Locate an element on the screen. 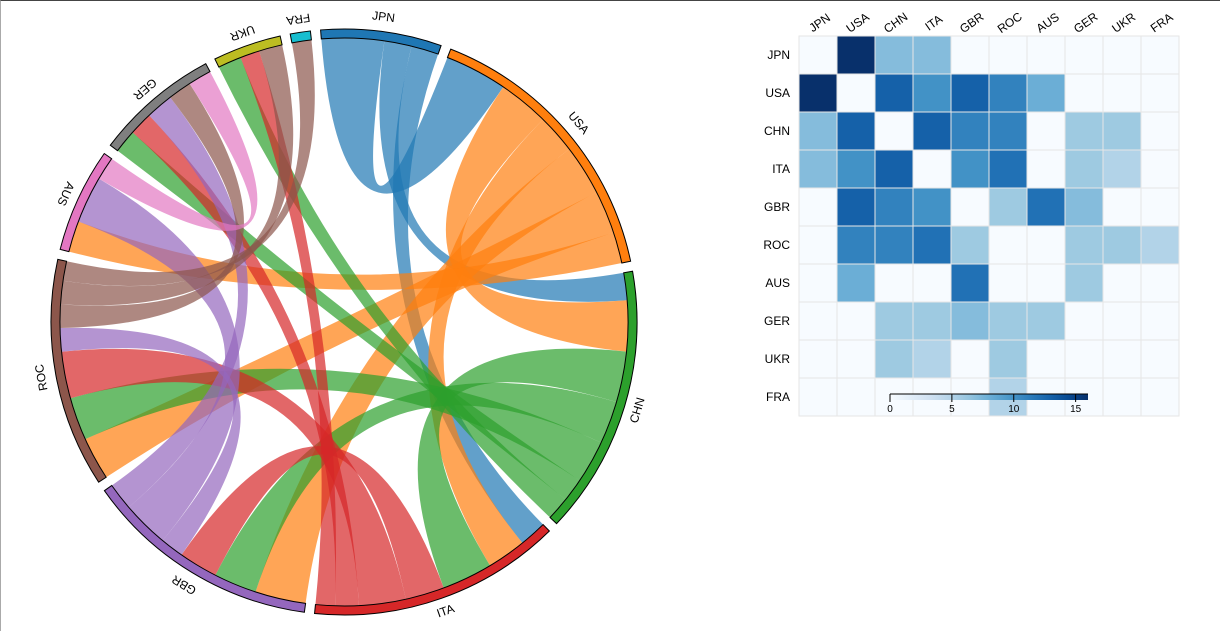  ribbon-ita-gbr is located at coordinates (312, 523).